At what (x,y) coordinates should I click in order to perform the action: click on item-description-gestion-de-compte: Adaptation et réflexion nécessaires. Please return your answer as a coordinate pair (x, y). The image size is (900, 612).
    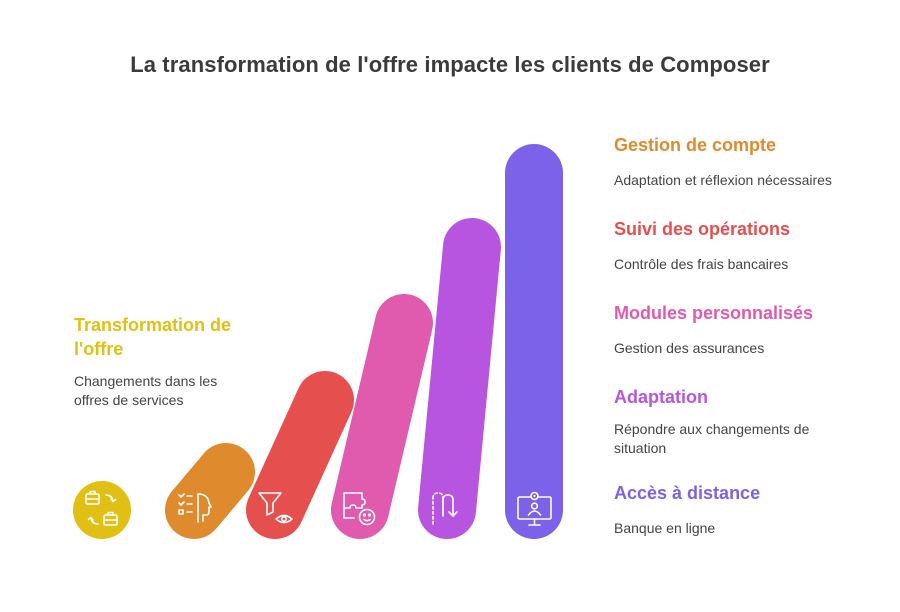
    Looking at the image, I should click on (723, 180).